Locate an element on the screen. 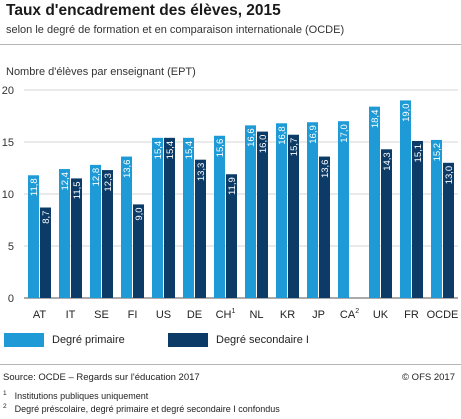  data-label: 15,6 is located at coordinates (220, 148).